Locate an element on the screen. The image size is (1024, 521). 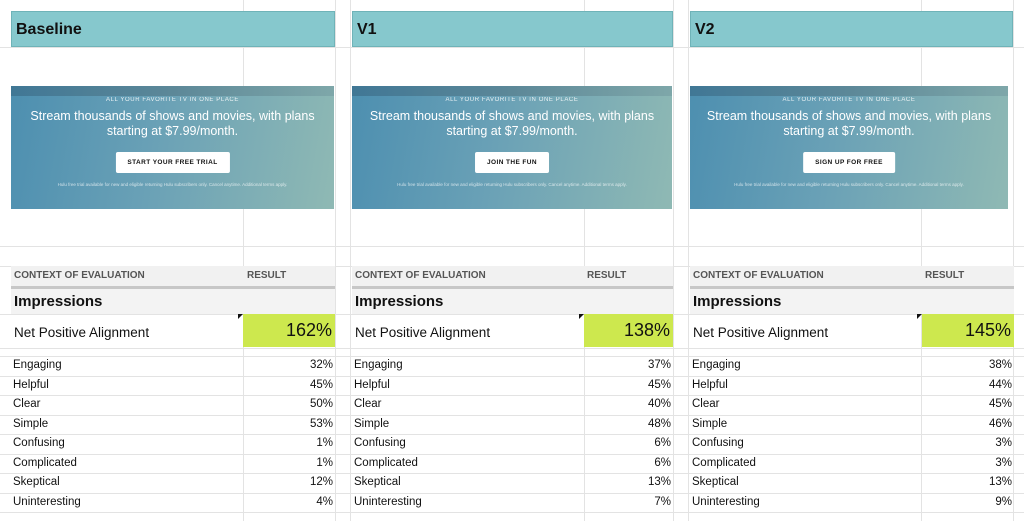
metric-row: Complicated 1% is located at coordinates (173, 462).